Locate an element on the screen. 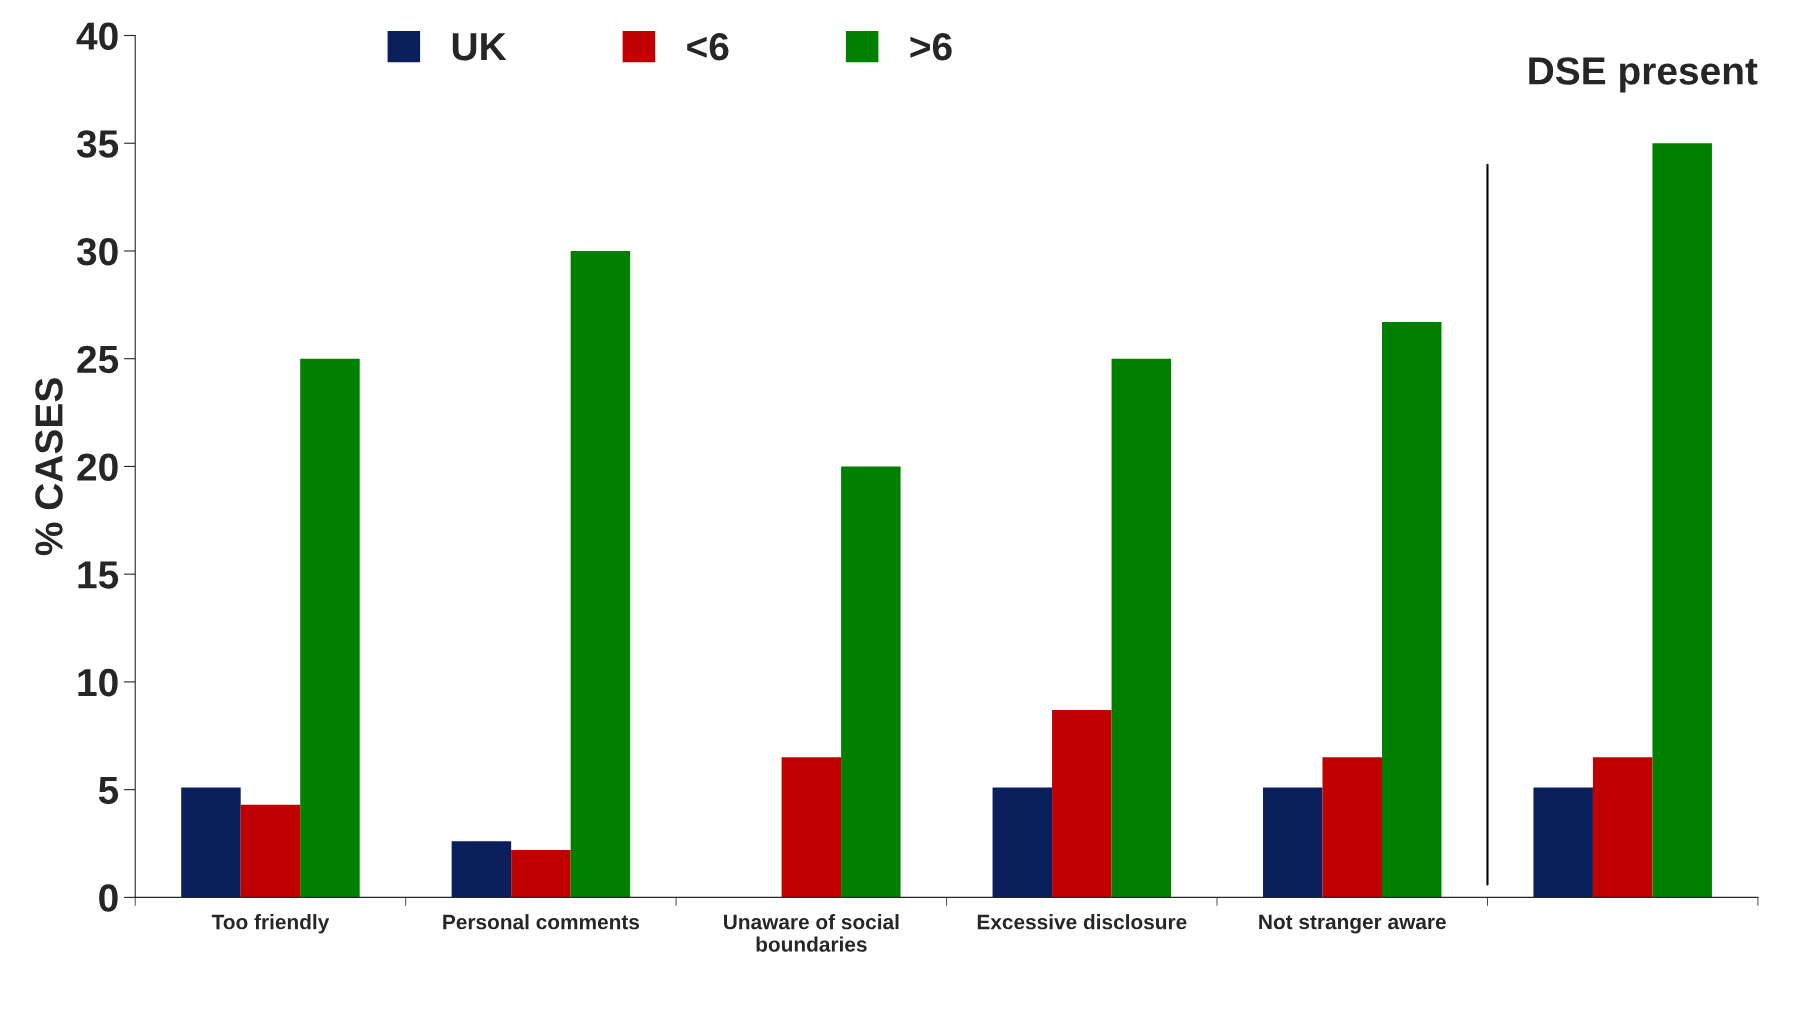 This screenshot has height=1014, width=1803. y-tick-label: 10 is located at coordinates (98, 682).